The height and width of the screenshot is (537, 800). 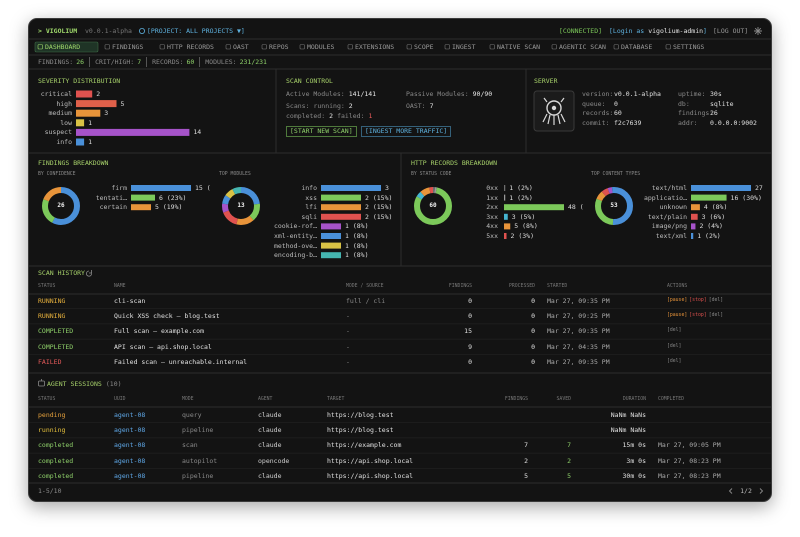 I want to click on severity-label: high, so click(x=64, y=103).